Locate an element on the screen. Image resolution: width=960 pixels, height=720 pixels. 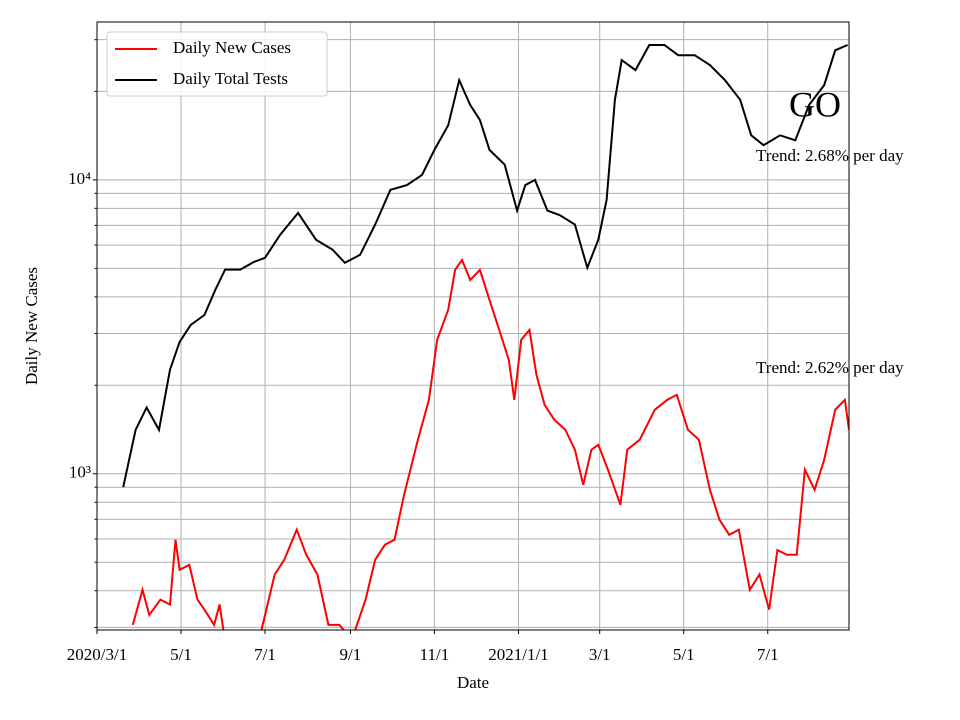
y-axis-label: Daily New Cases is located at coordinates (31, 326).